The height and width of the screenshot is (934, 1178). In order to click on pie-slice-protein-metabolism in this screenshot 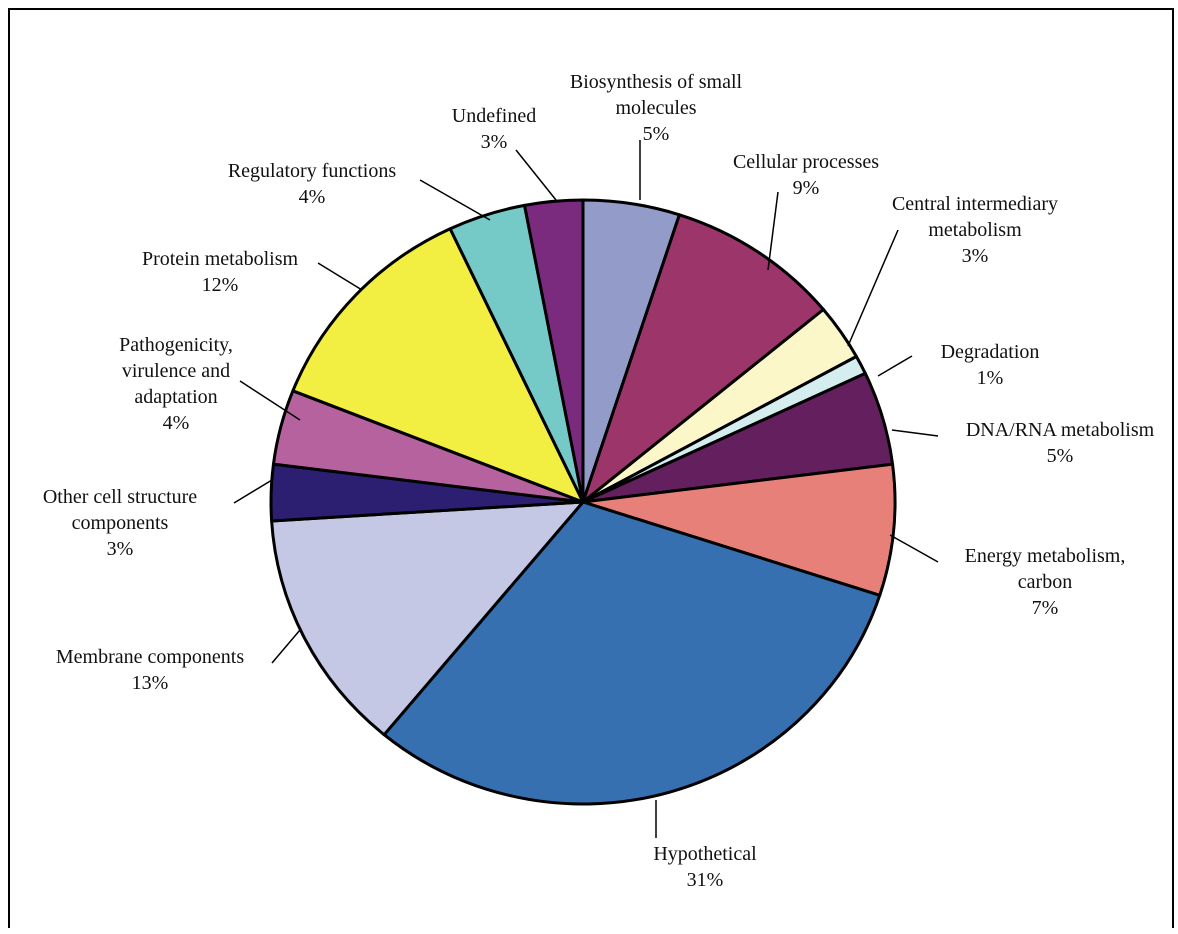, I will do `click(438, 365)`.